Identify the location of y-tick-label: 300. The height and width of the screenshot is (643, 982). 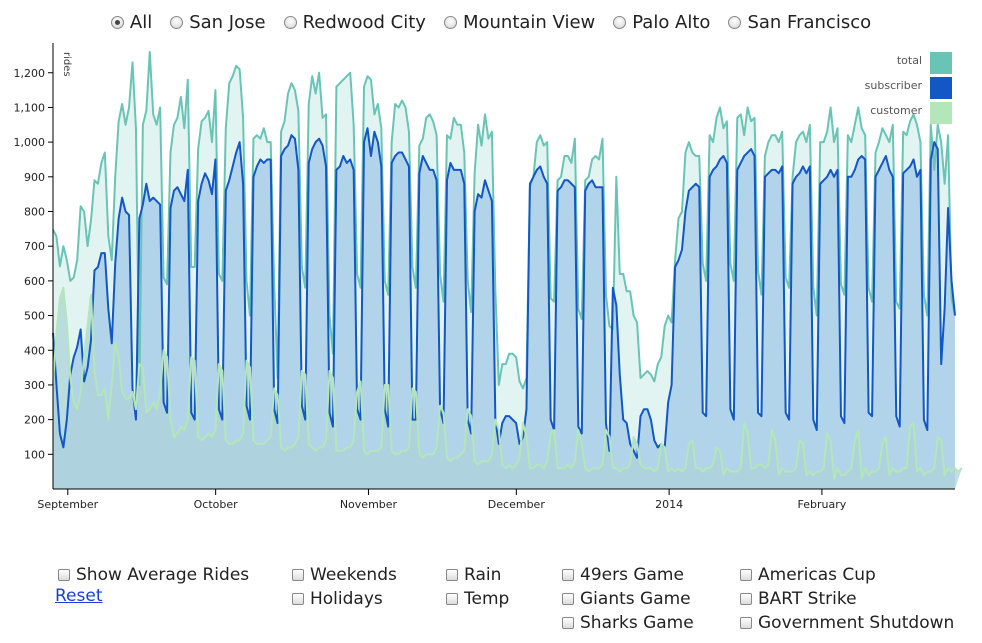
(34, 385).